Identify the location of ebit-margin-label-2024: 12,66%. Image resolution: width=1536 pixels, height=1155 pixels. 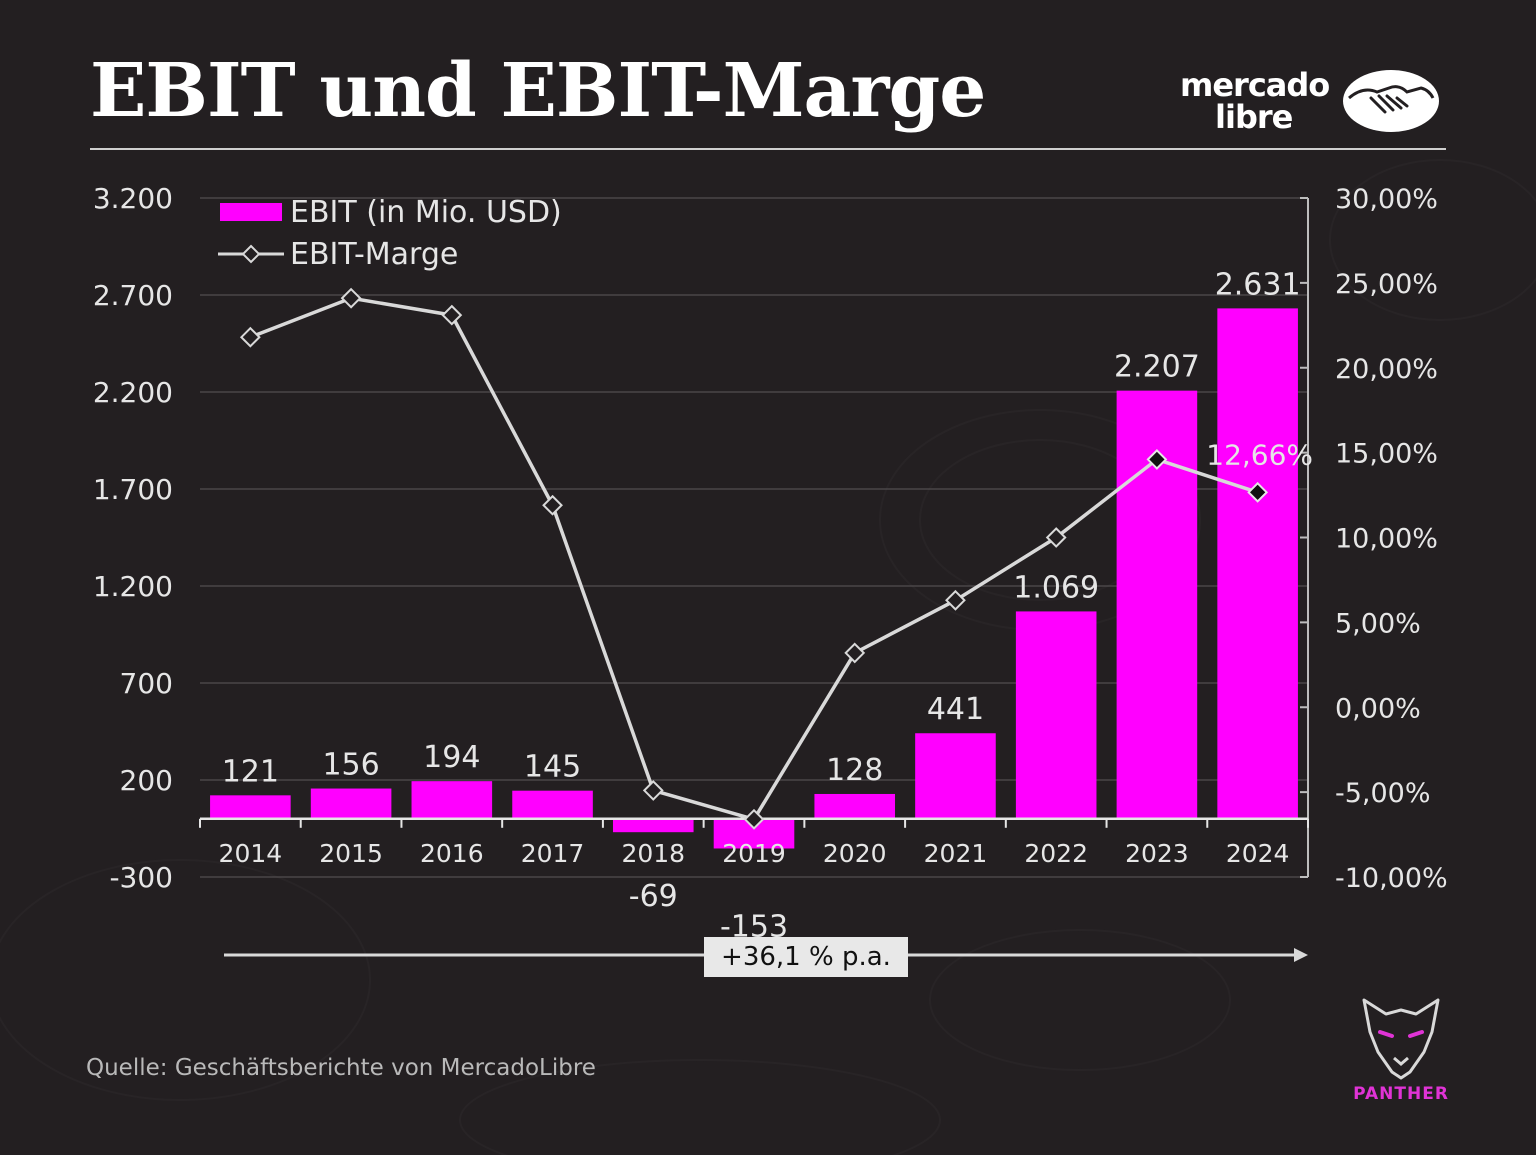
(1259, 454).